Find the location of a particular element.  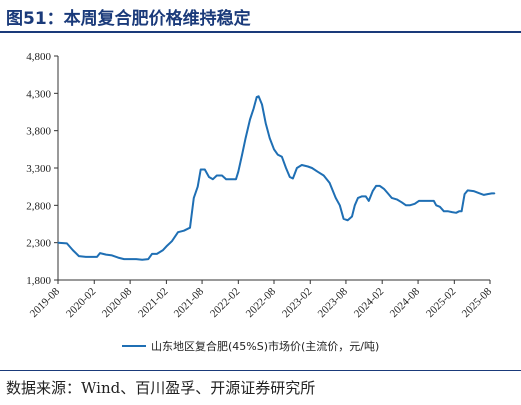

x-tick-label: 2024-08 is located at coordinates (405, 302).